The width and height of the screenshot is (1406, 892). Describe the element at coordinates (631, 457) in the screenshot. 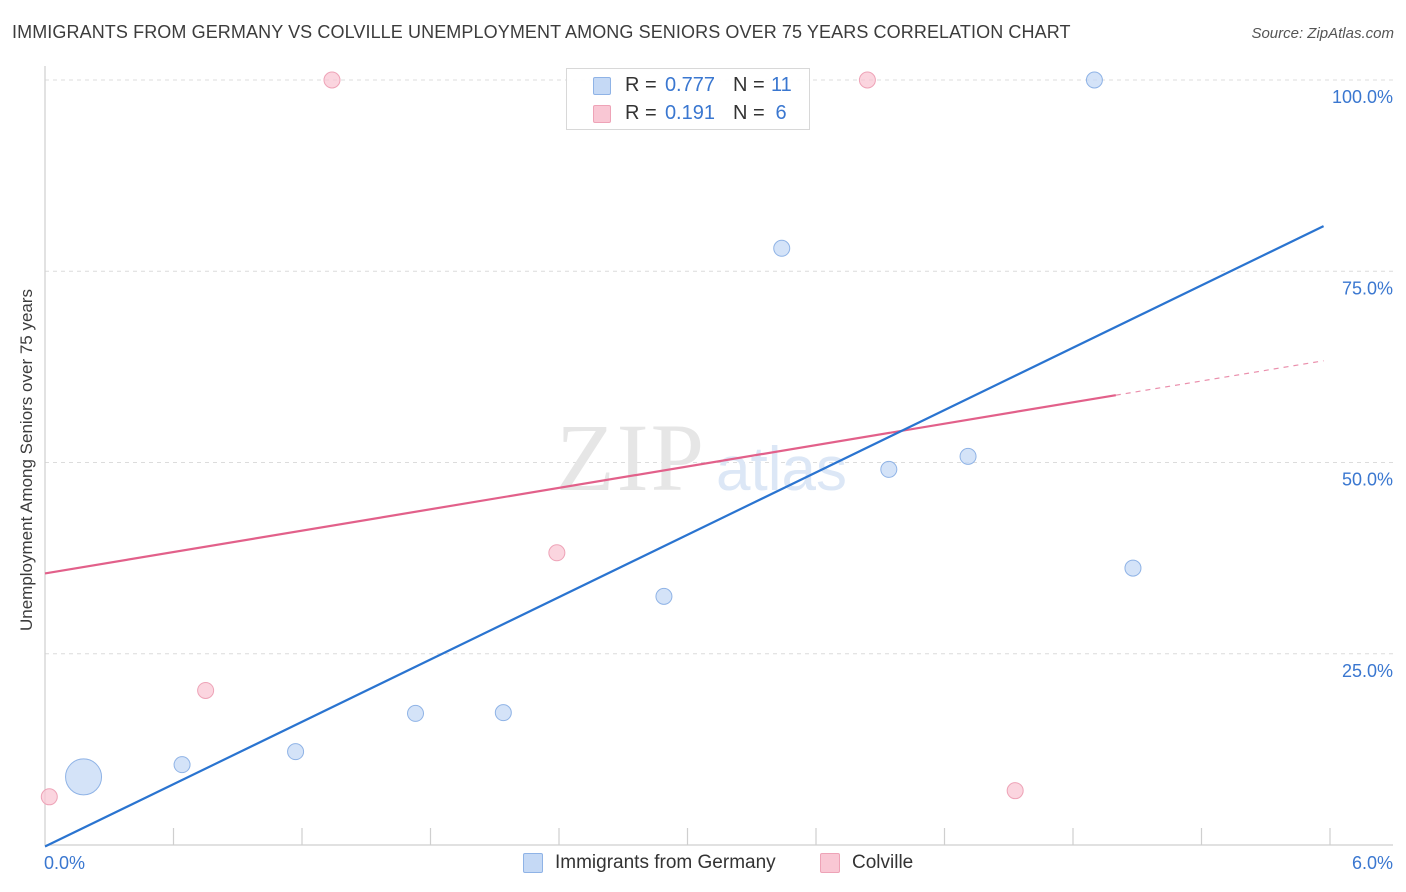

I see `watermark-zip: ZIP` at that location.